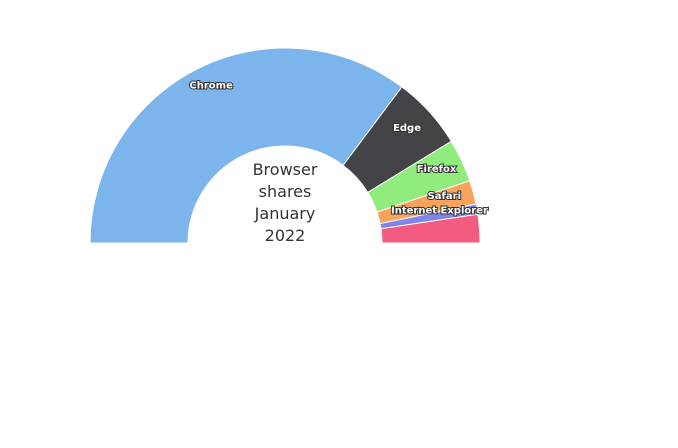  I want to click on chart-title-line: Browser, so click(285, 169).